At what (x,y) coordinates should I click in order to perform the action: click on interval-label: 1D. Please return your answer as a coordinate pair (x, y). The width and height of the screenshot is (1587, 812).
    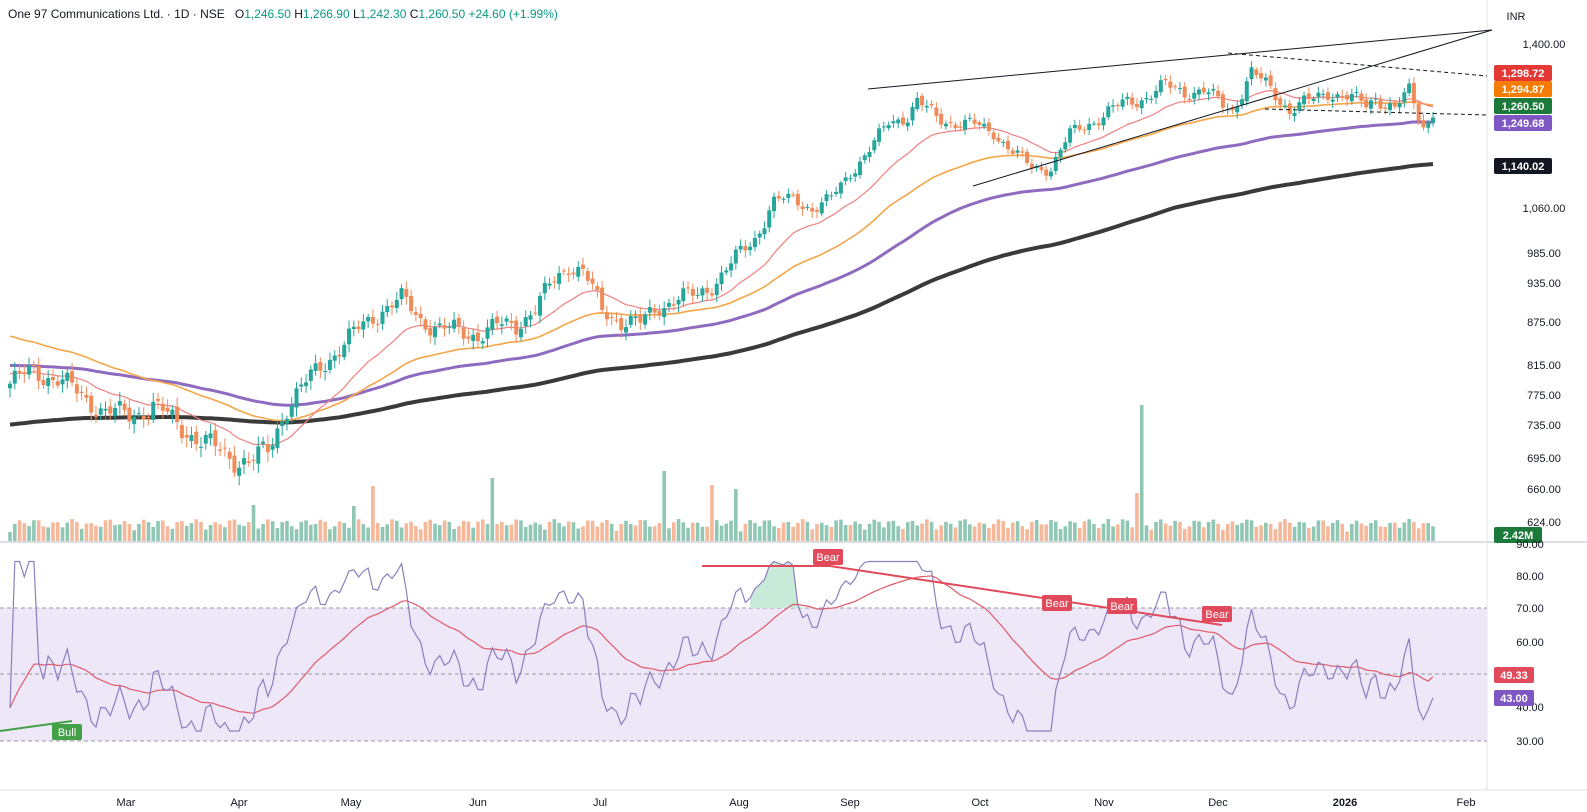
    Looking at the image, I should click on (182, 14).